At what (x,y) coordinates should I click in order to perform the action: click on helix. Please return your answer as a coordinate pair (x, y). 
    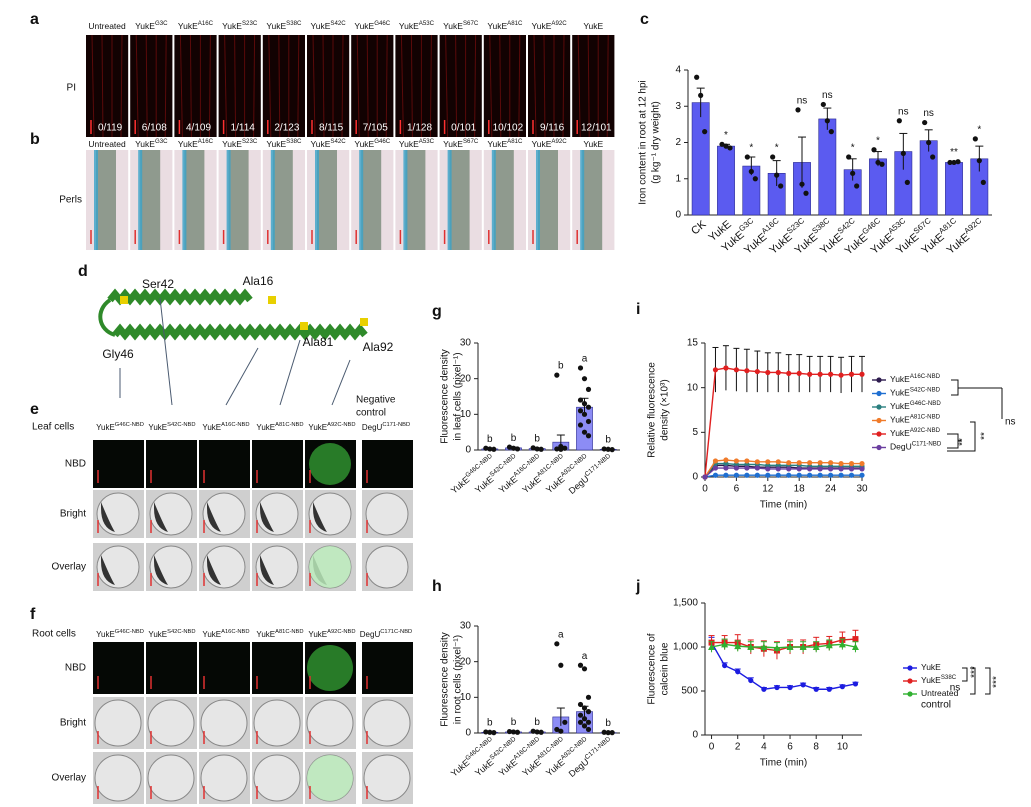
    Looking at the image, I should click on (180, 297).